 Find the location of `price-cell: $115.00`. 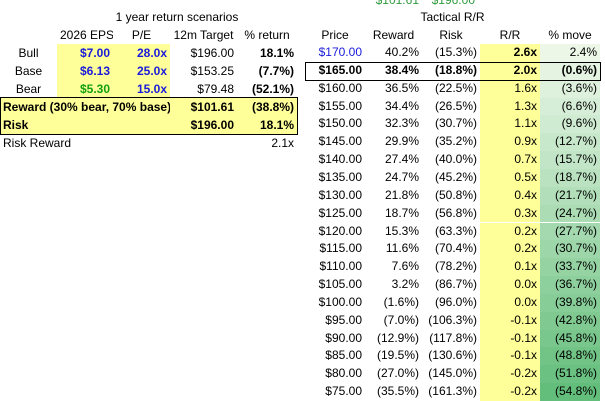

price-cell: $115.00 is located at coordinates (341, 248).